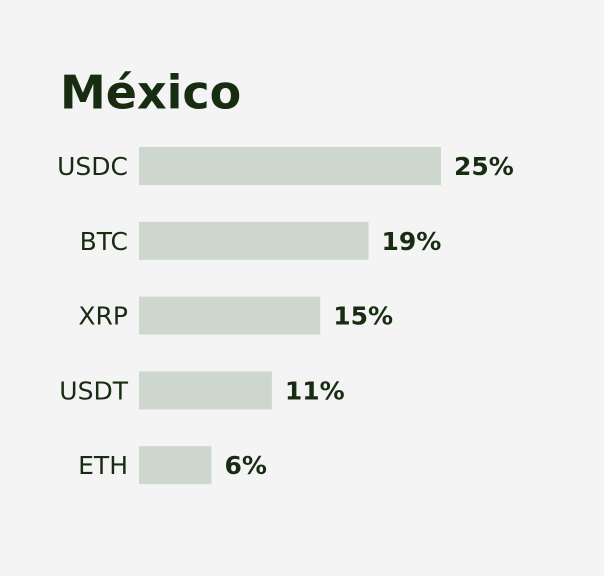 The width and height of the screenshot is (604, 576). What do you see at coordinates (104, 241) in the screenshot?
I see `category-label: BTC` at bounding box center [104, 241].